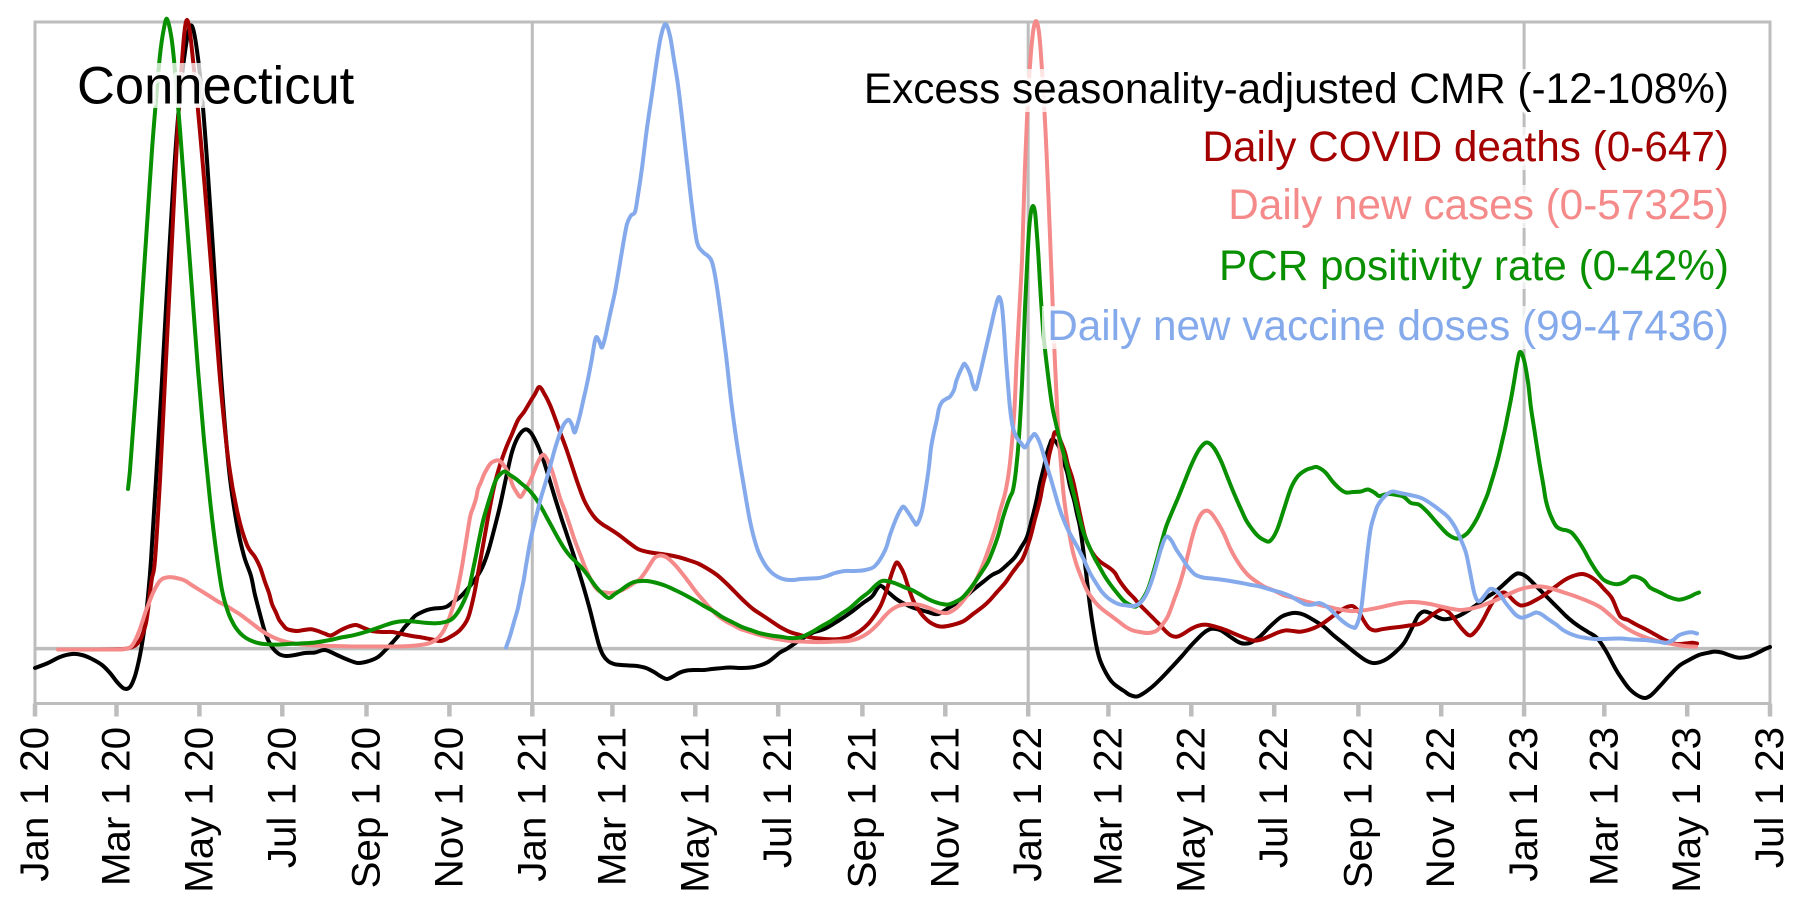 This screenshot has width=1806, height=912. What do you see at coordinates (694, 810) in the screenshot?
I see `svg-text: May 1 21` at bounding box center [694, 810].